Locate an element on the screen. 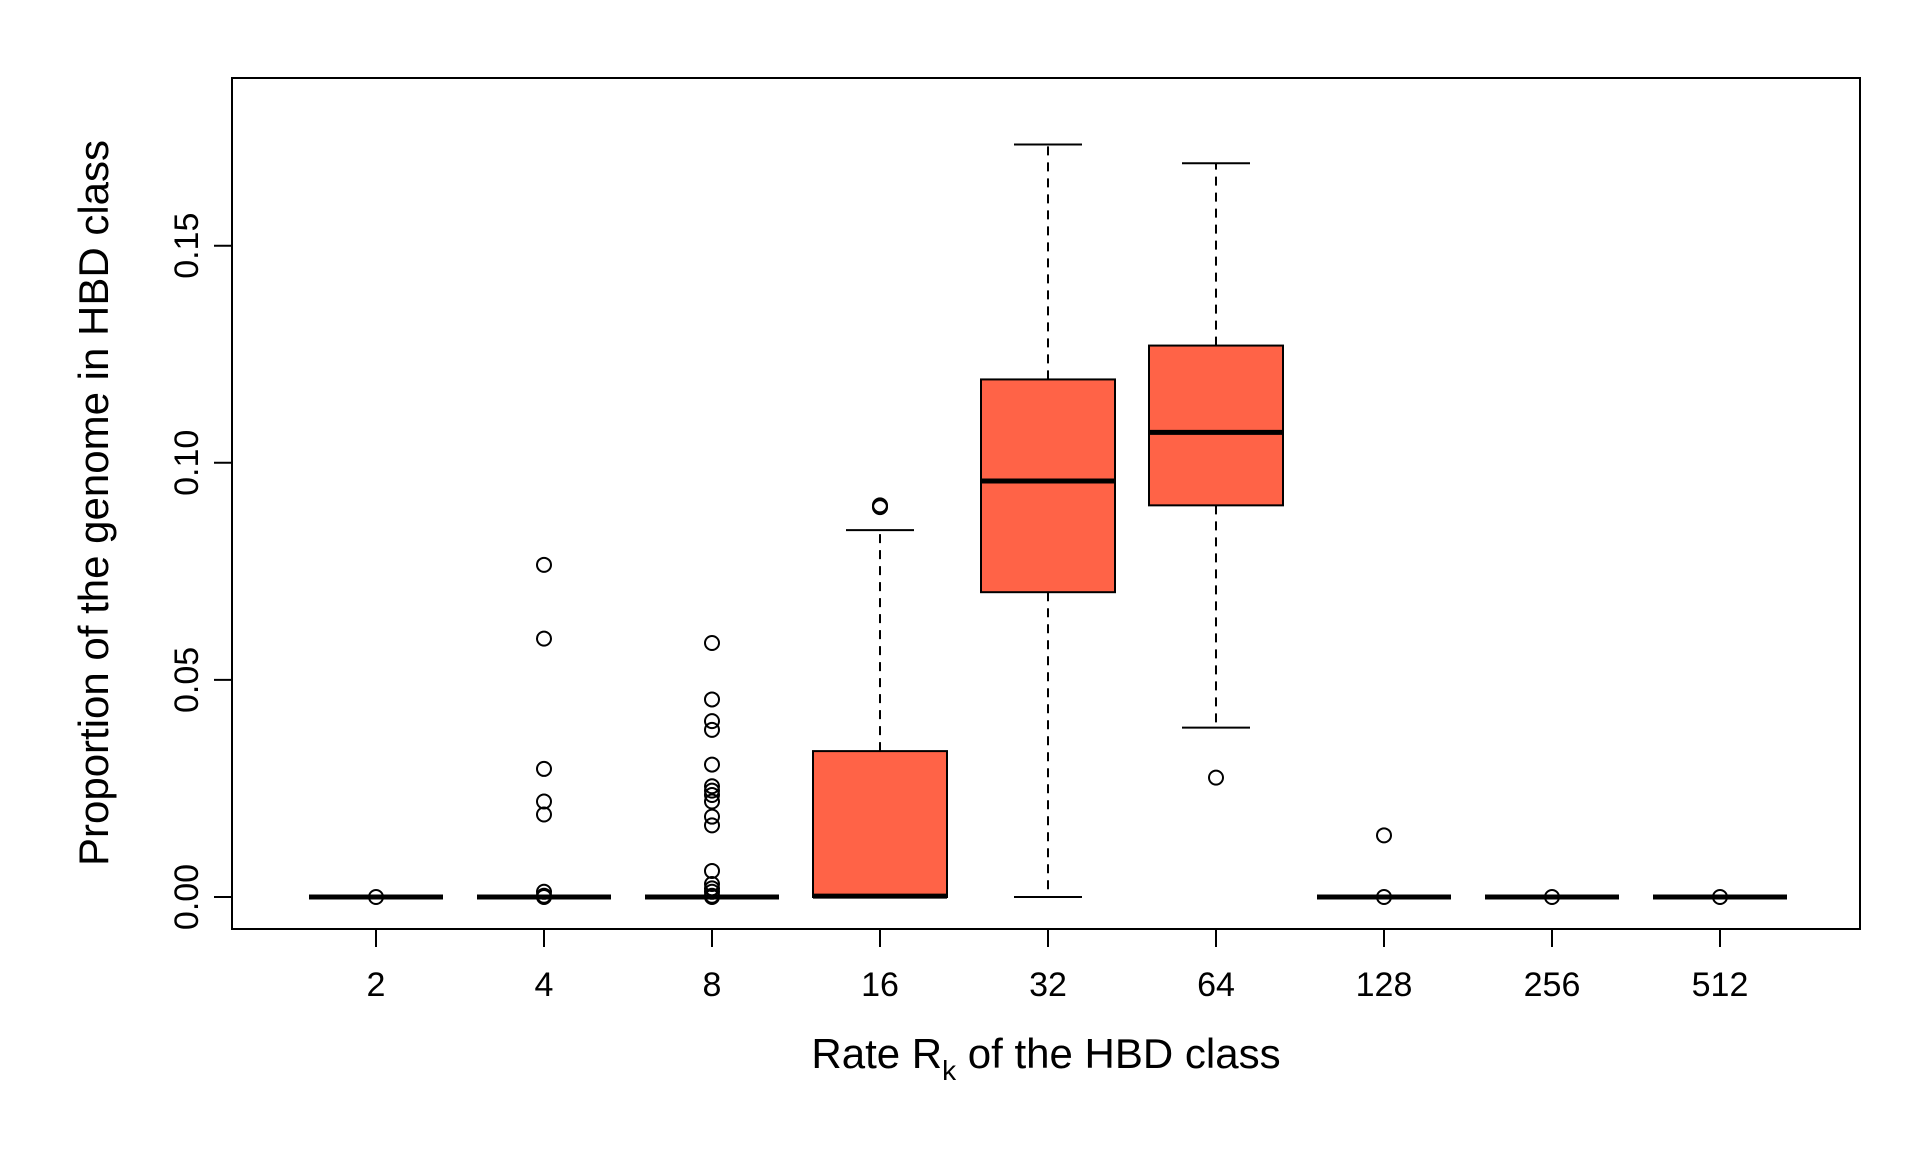 This screenshot has width=1920, height=1152. y-tick-label: 0.10 is located at coordinates (187, 463).